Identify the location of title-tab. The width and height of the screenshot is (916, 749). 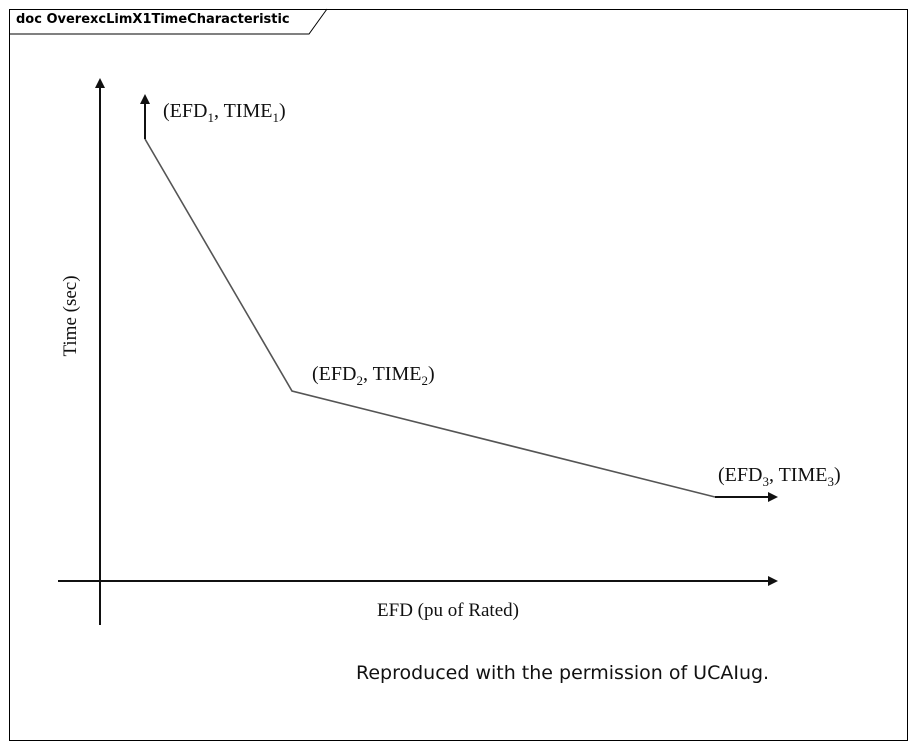
(168, 21).